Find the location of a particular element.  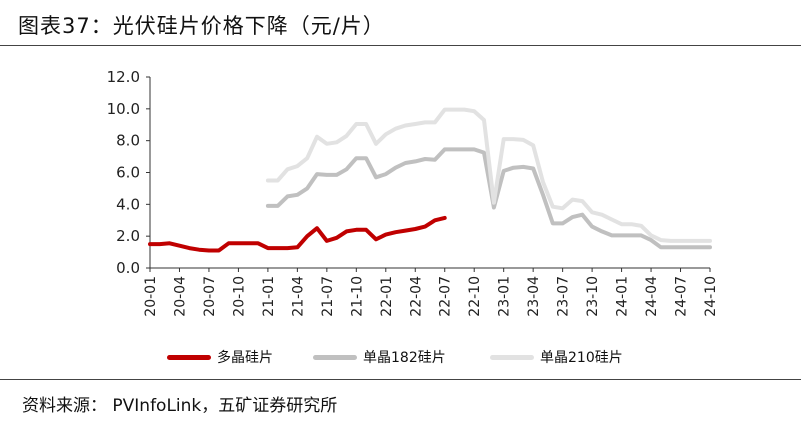

x-tick-label: 20-10 is located at coordinates (239, 296).